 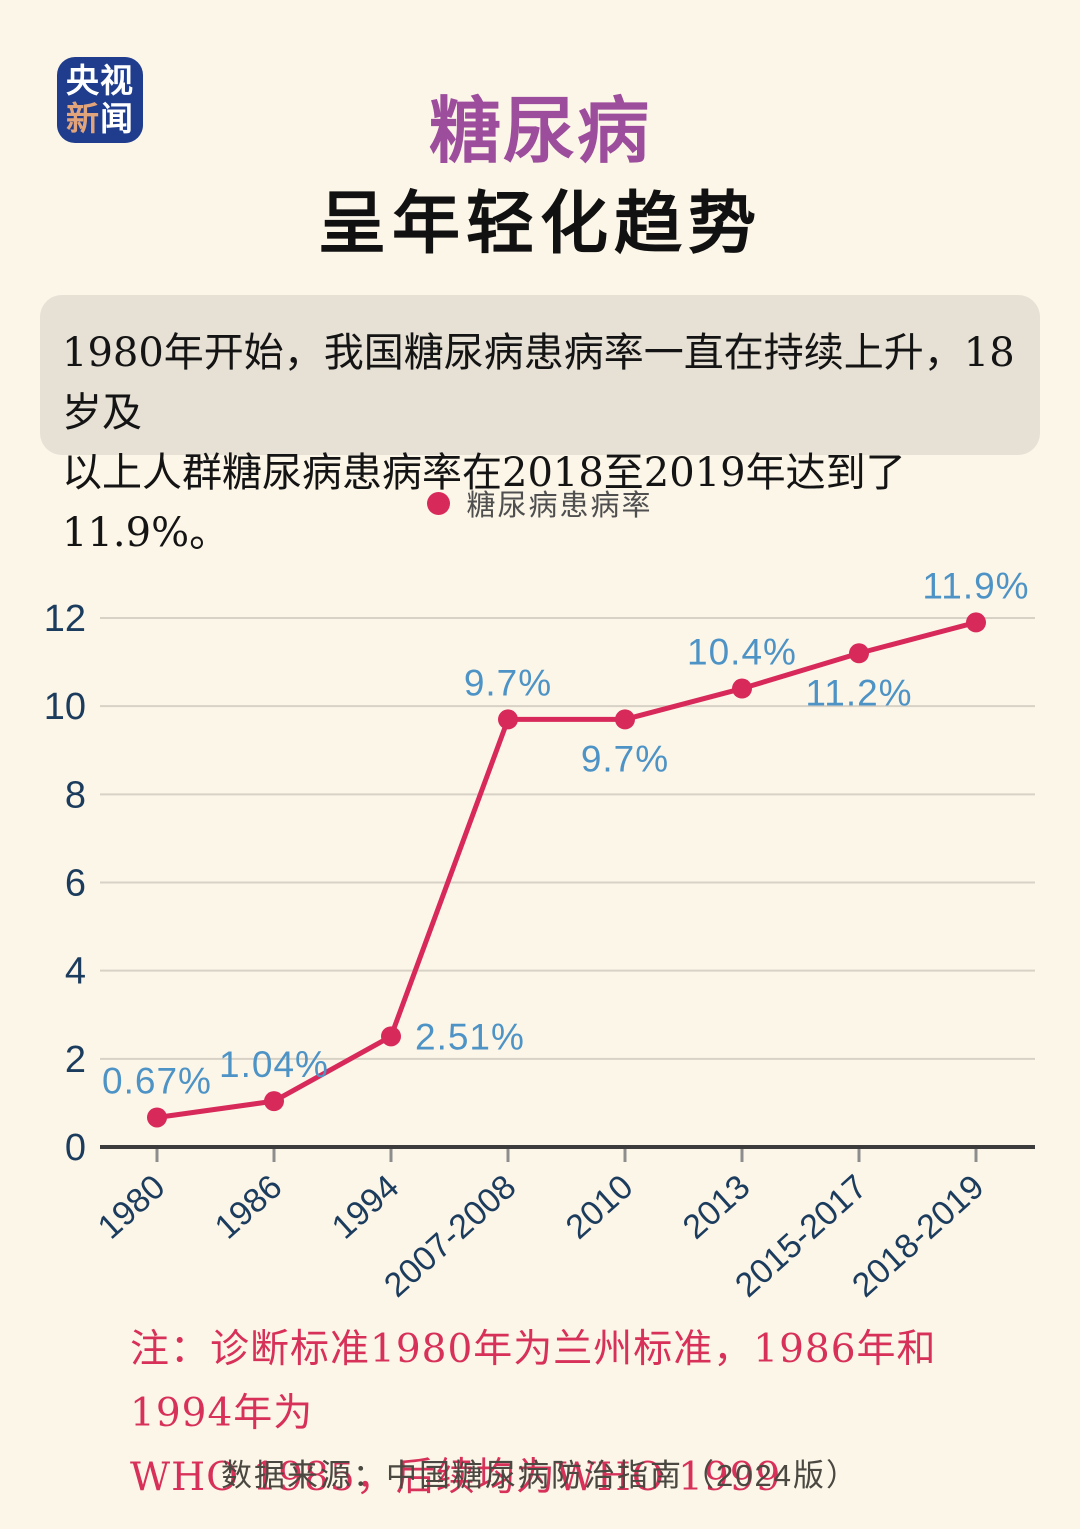 I want to click on x-axis-tick-label: 1994, so click(x=366, y=1207).